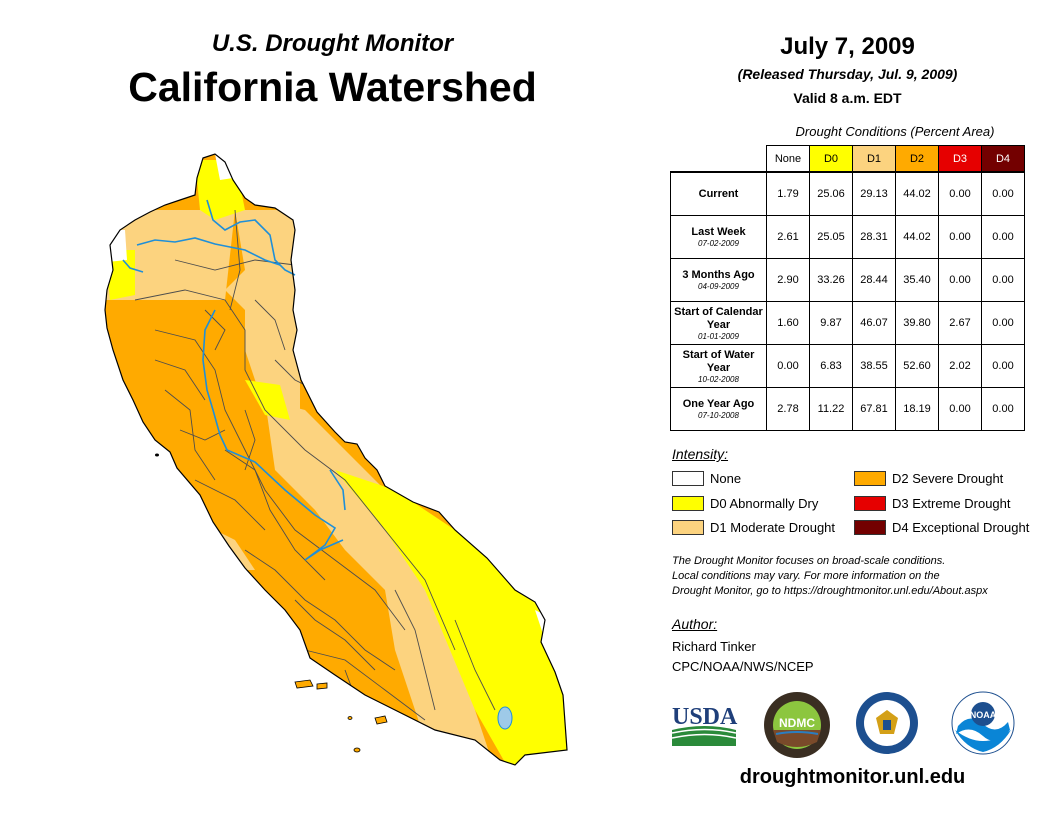 Image resolution: width=1056 pixels, height=816 pixels. What do you see at coordinates (718, 243) in the screenshot?
I see `row-date: 07-02-2009` at bounding box center [718, 243].